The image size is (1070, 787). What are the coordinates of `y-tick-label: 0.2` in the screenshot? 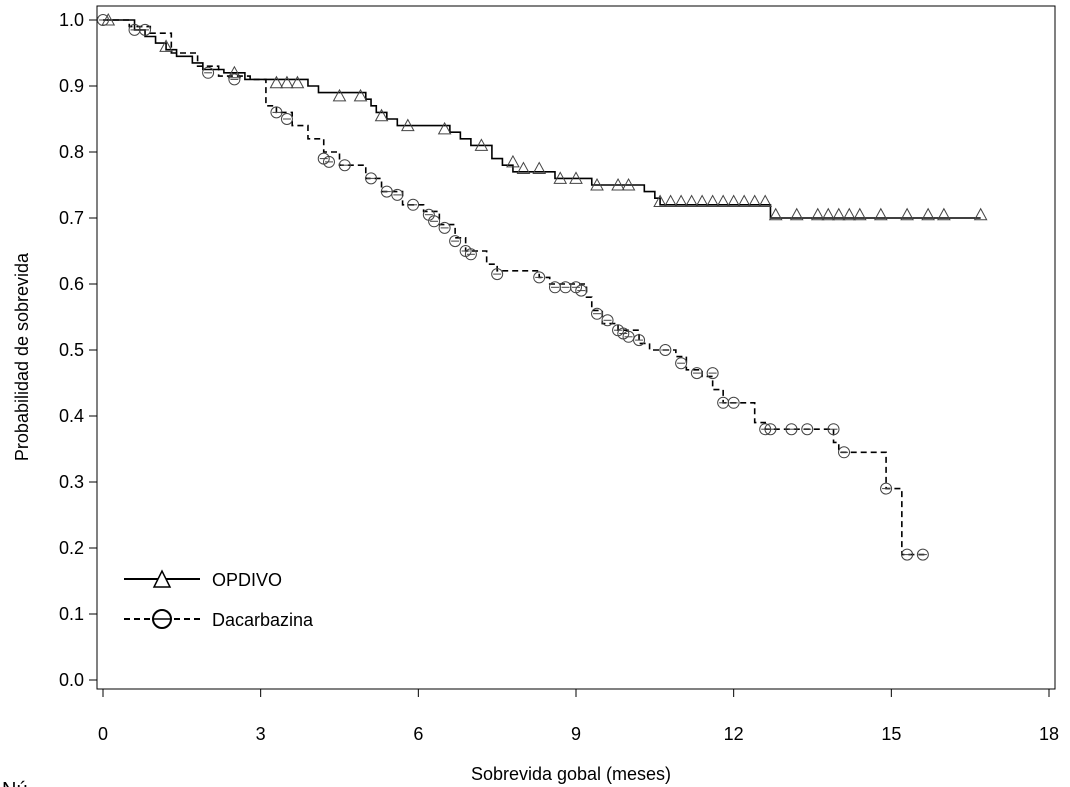 It's located at (71, 548).